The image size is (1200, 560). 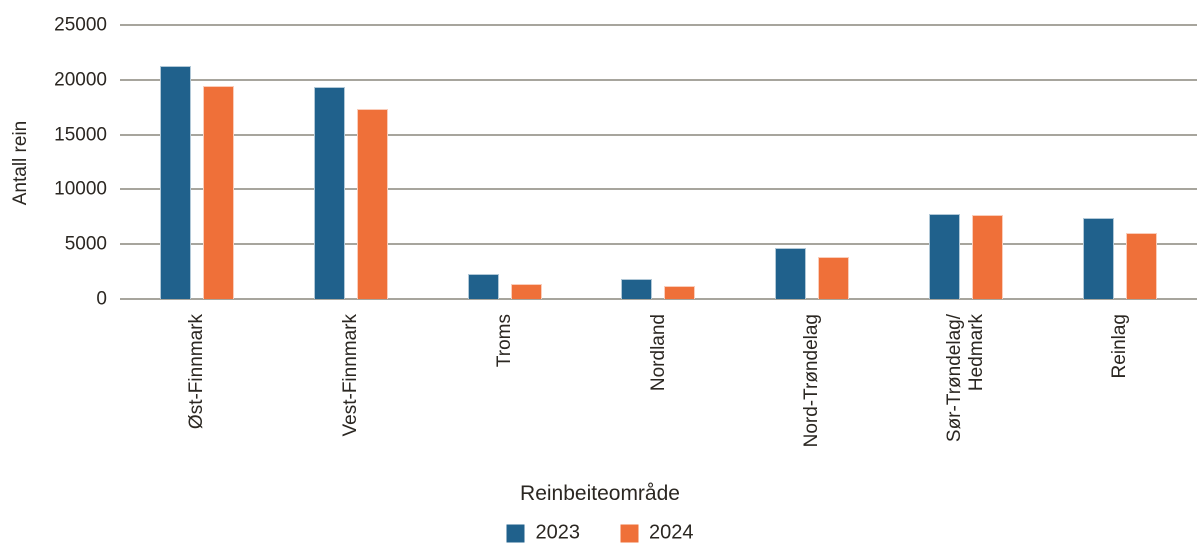 What do you see at coordinates (1120, 346) in the screenshot?
I see `x-category-label: Reinlag` at bounding box center [1120, 346].